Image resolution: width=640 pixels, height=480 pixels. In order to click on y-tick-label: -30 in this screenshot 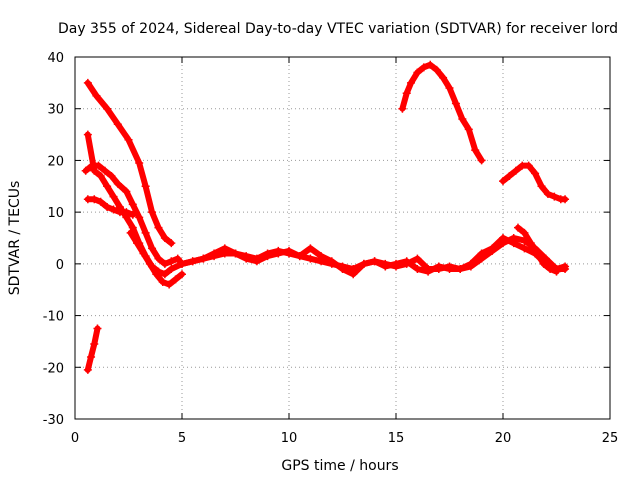, I will do `click(53, 420)`.